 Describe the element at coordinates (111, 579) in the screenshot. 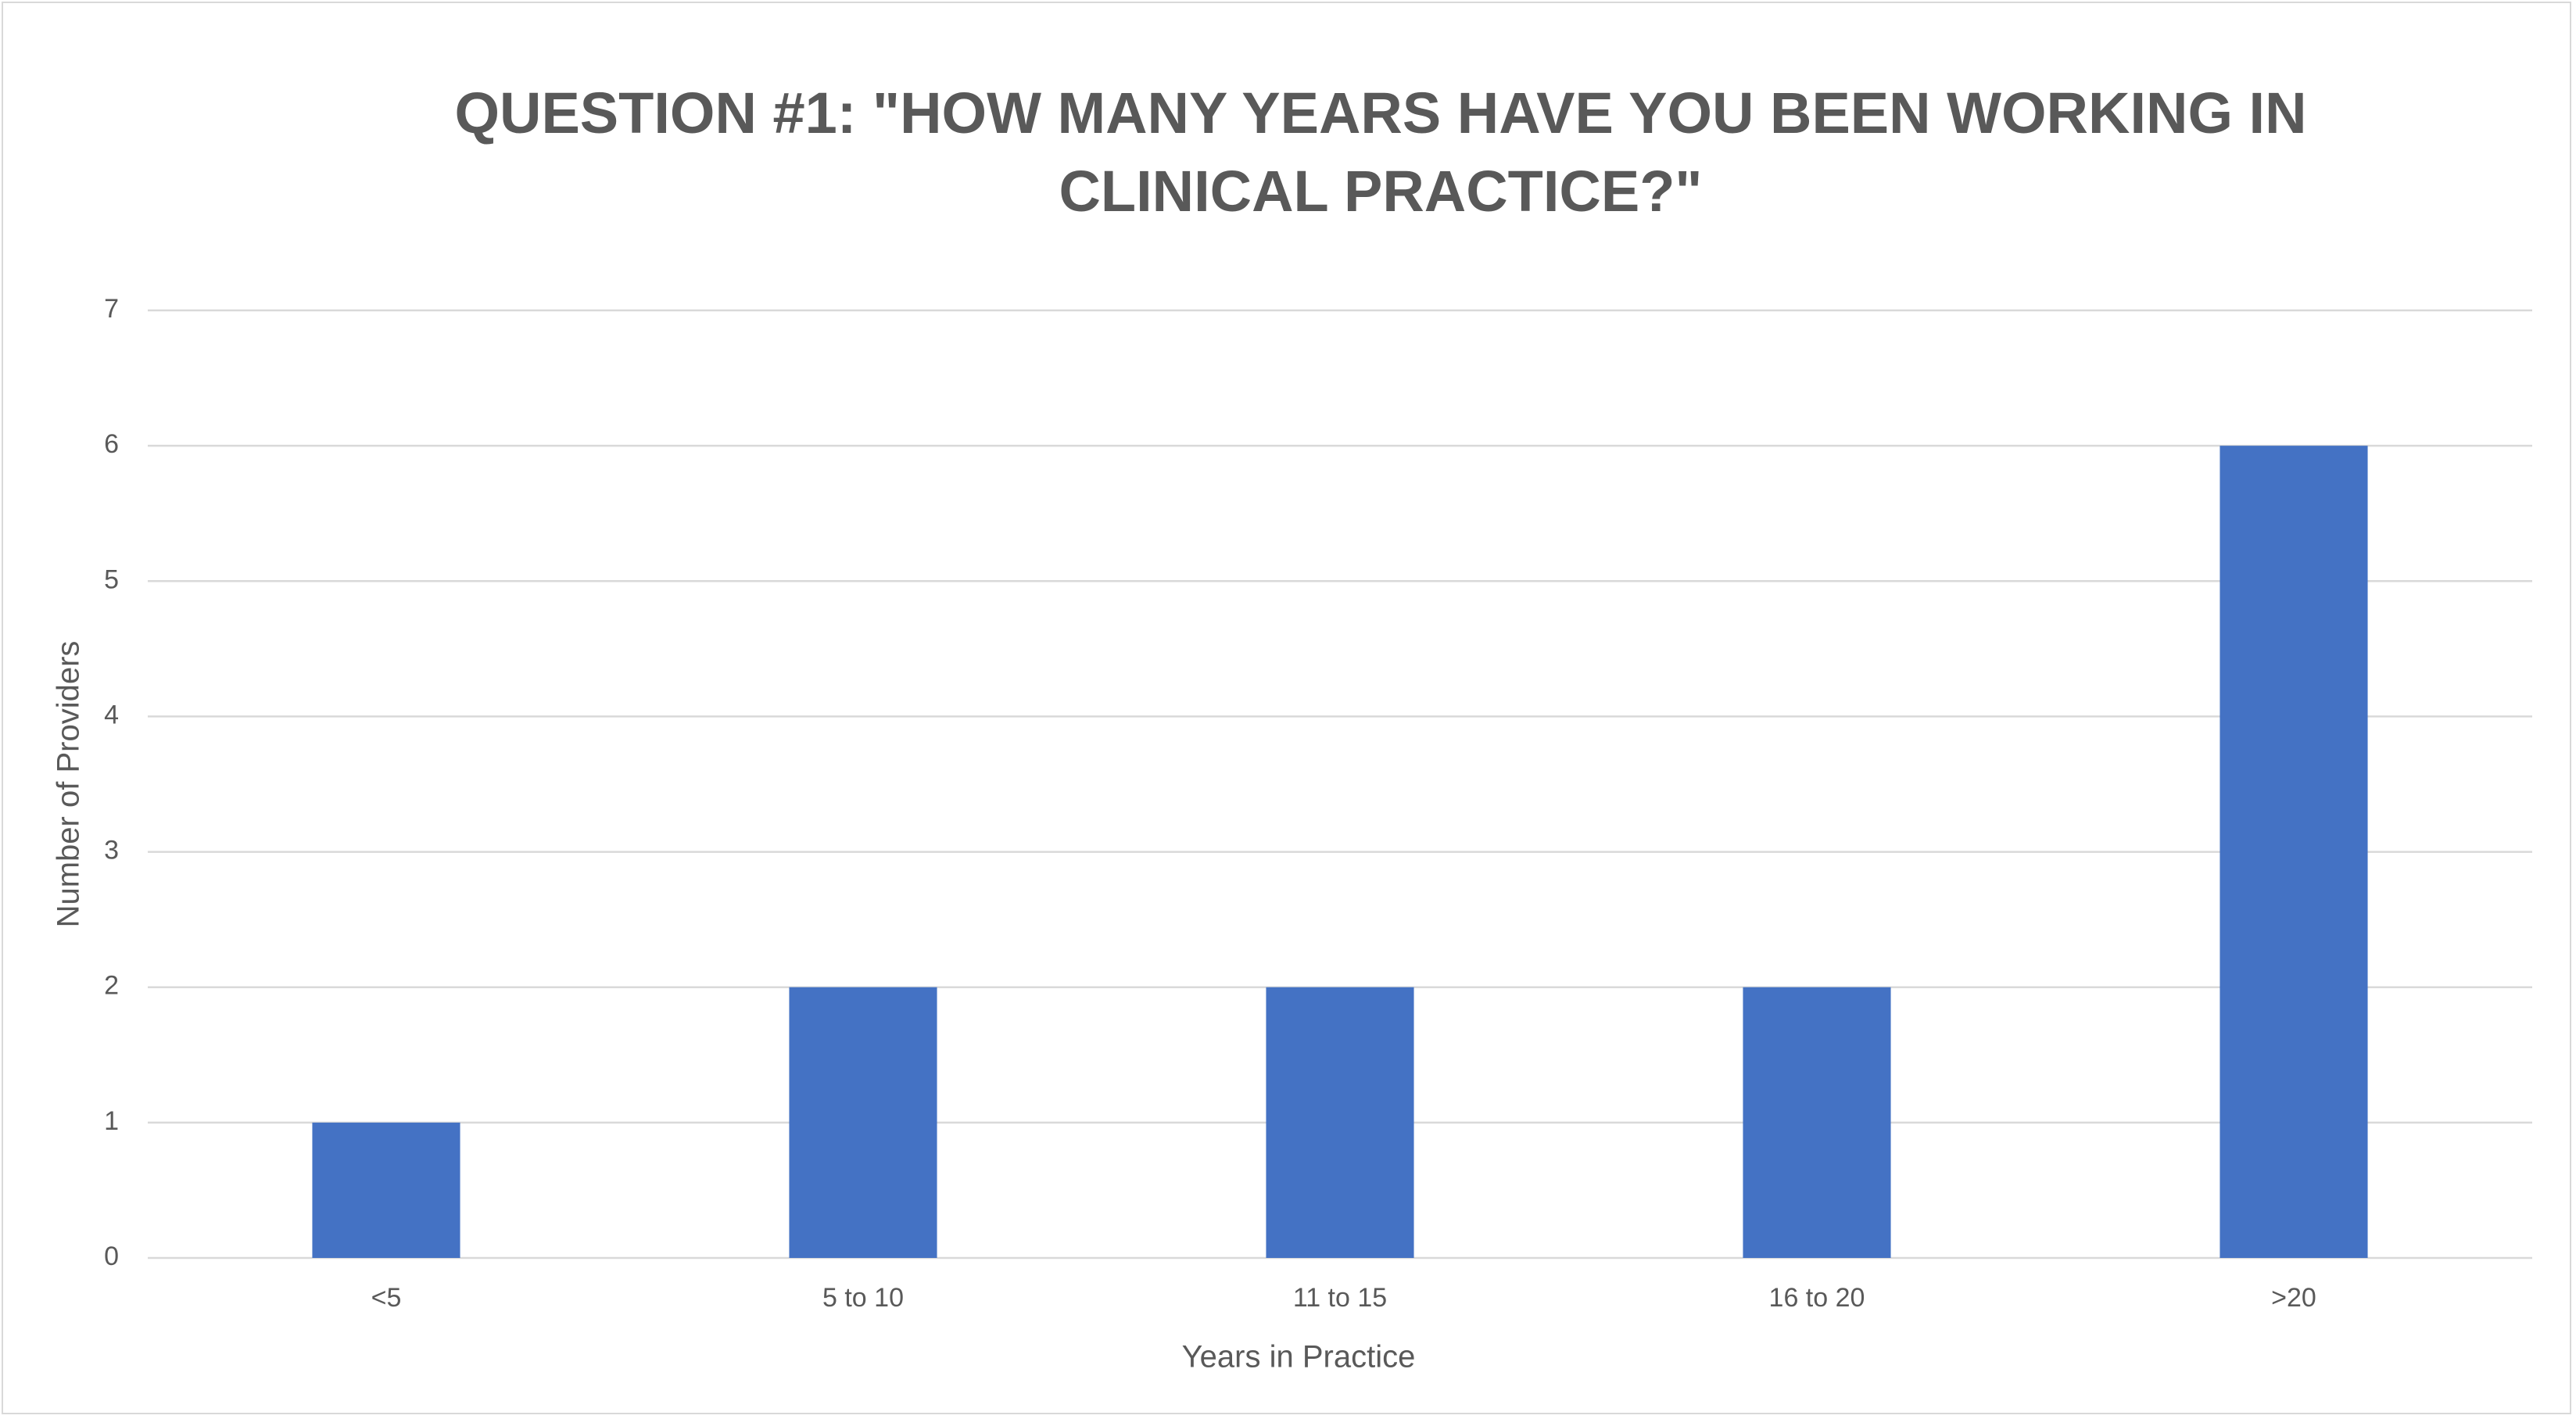

I see `y-tick-label: 5` at that location.